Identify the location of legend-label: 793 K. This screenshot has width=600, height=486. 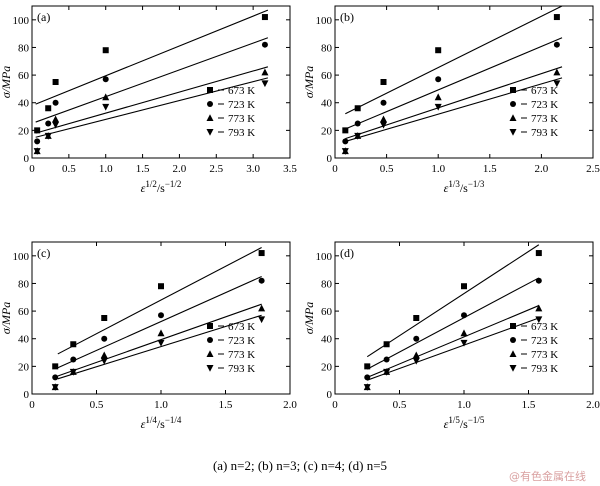
(241, 369).